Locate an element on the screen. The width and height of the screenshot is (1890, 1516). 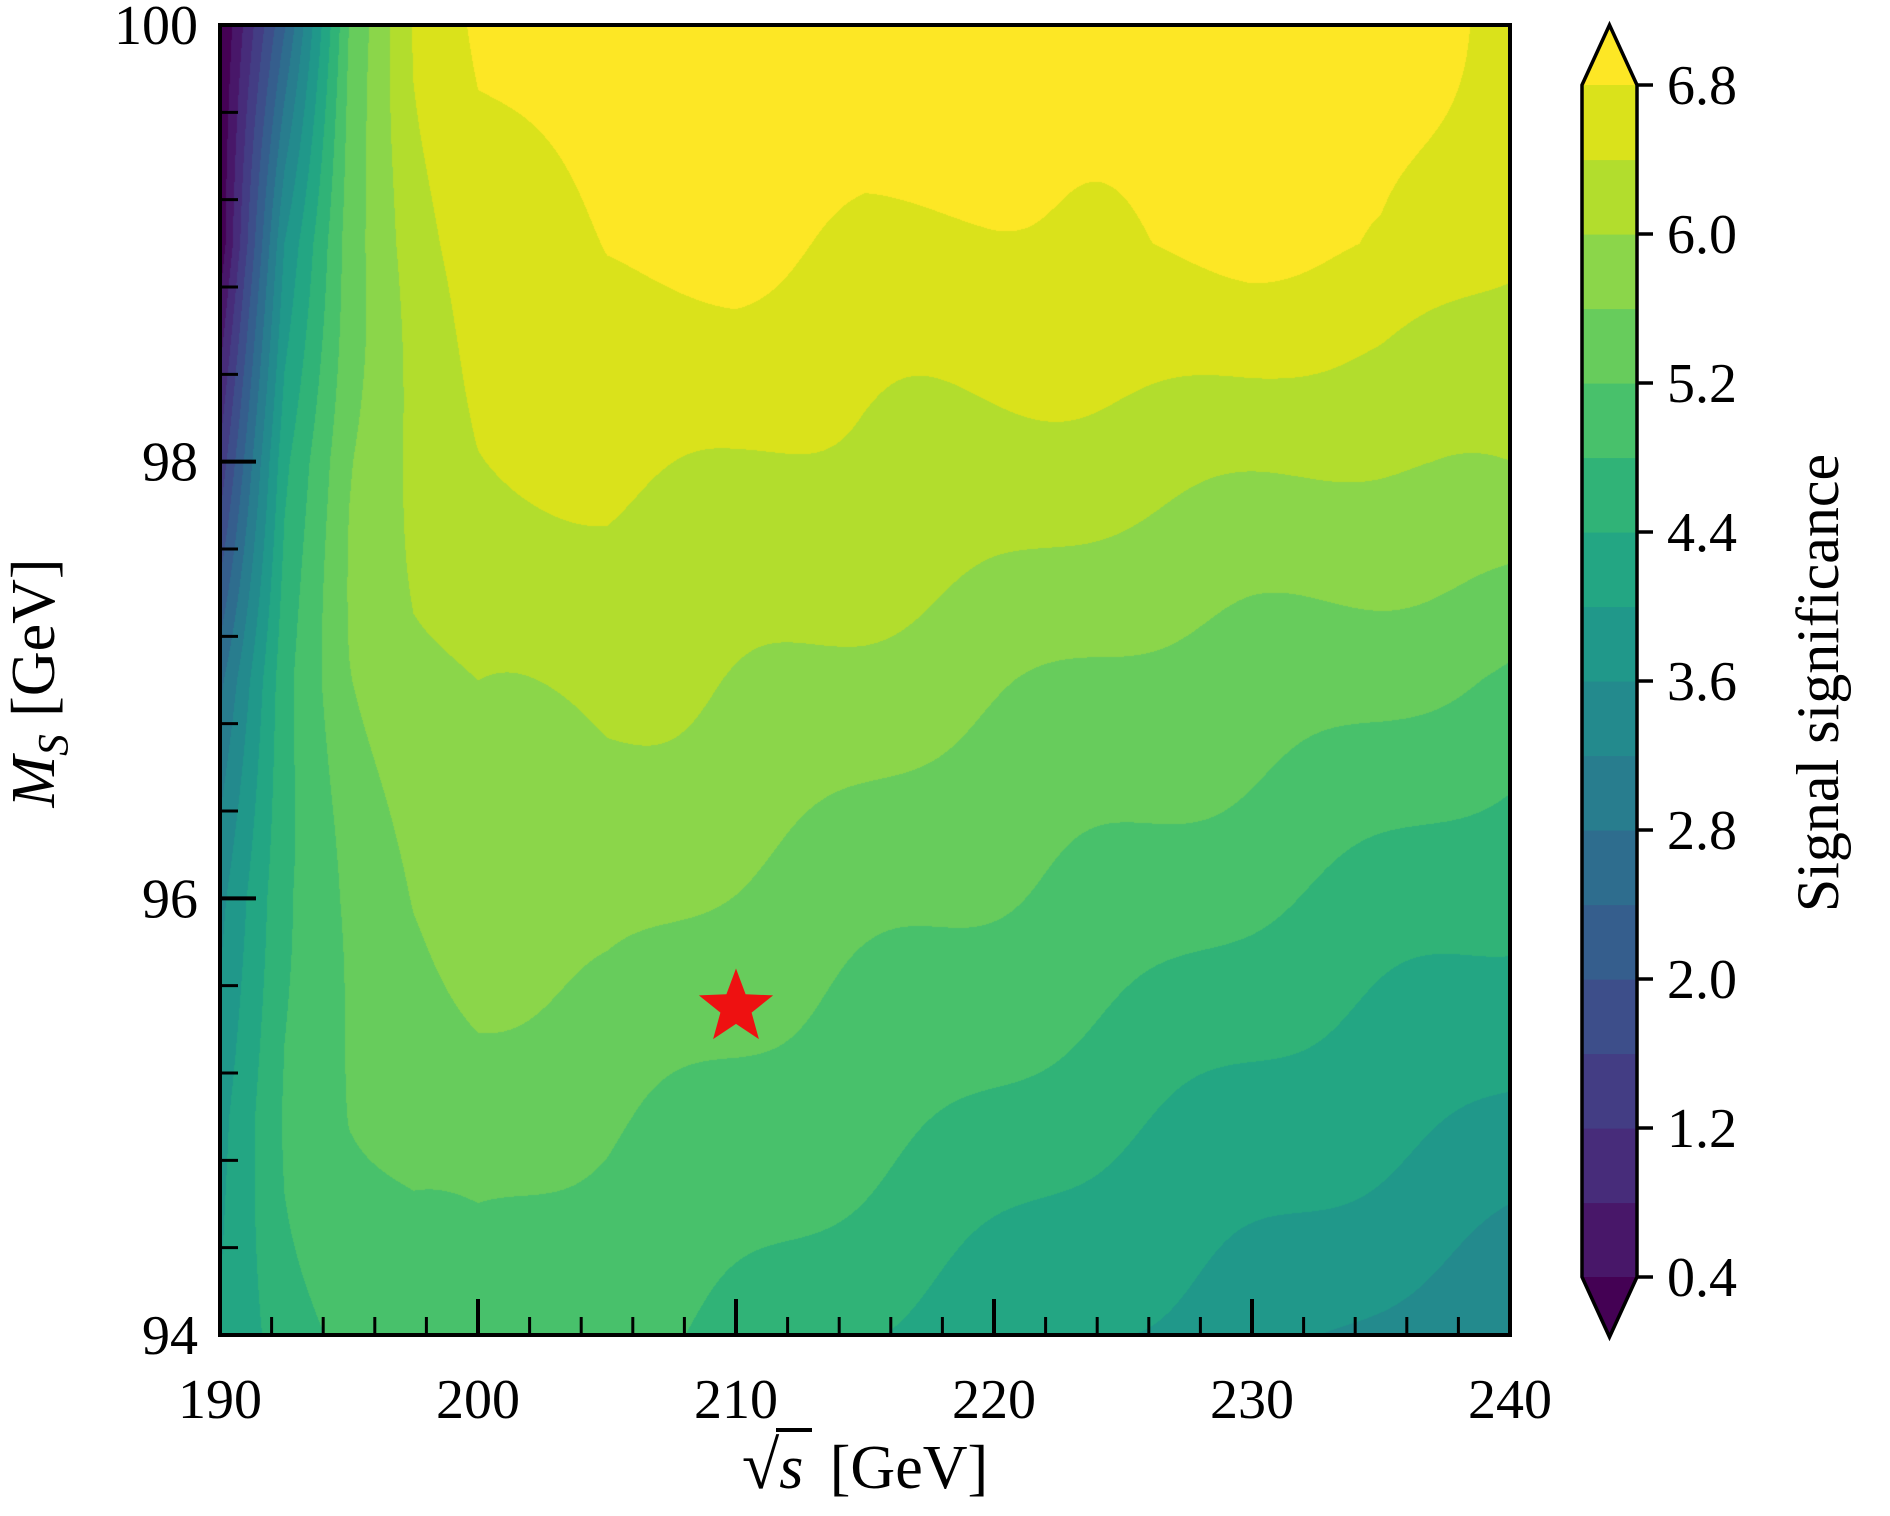
x-axis-symbol: s is located at coordinates (794, 1465).